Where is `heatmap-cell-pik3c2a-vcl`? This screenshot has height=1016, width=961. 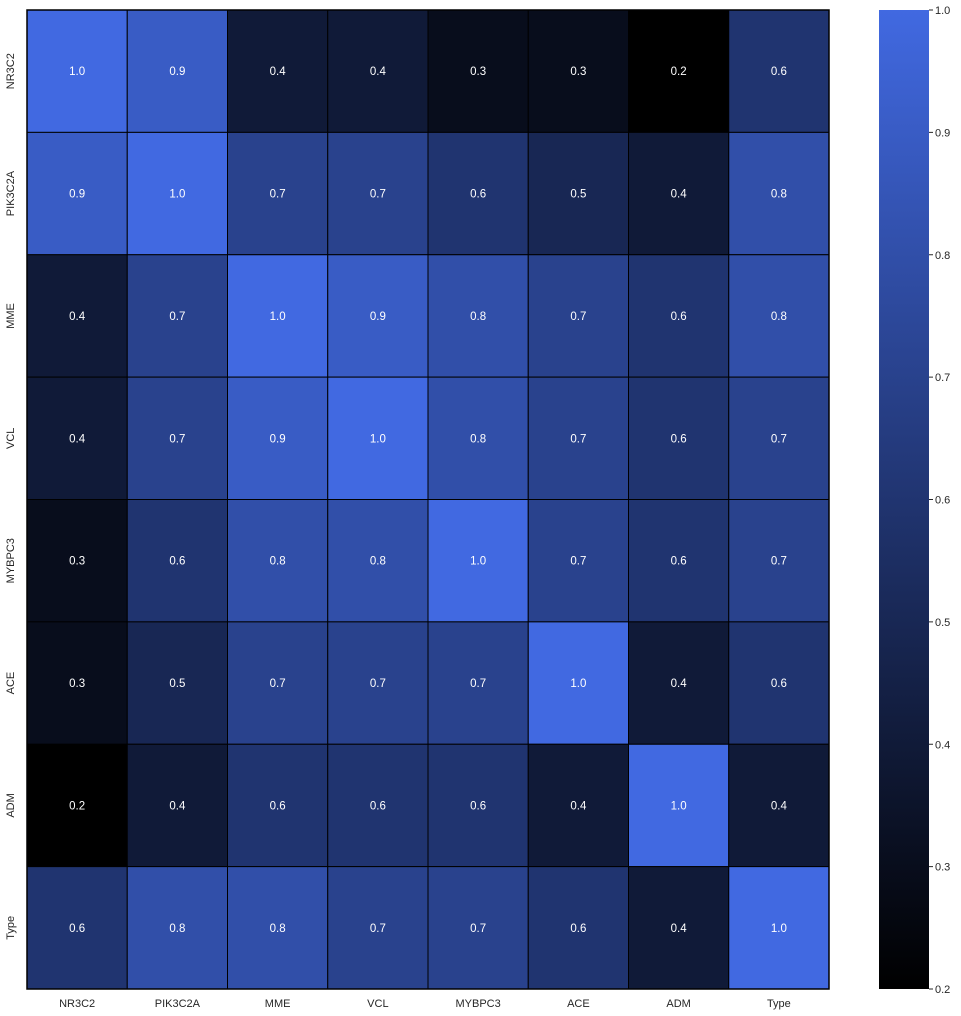 heatmap-cell-pik3c2a-vcl is located at coordinates (378, 193).